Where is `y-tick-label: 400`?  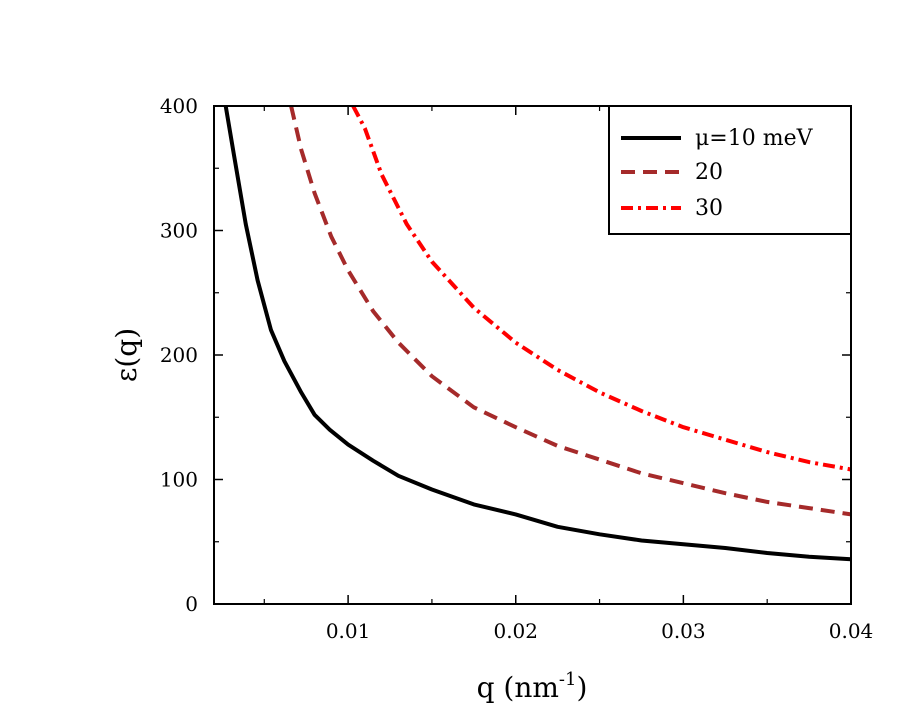 y-tick-label: 400 is located at coordinates (179, 106).